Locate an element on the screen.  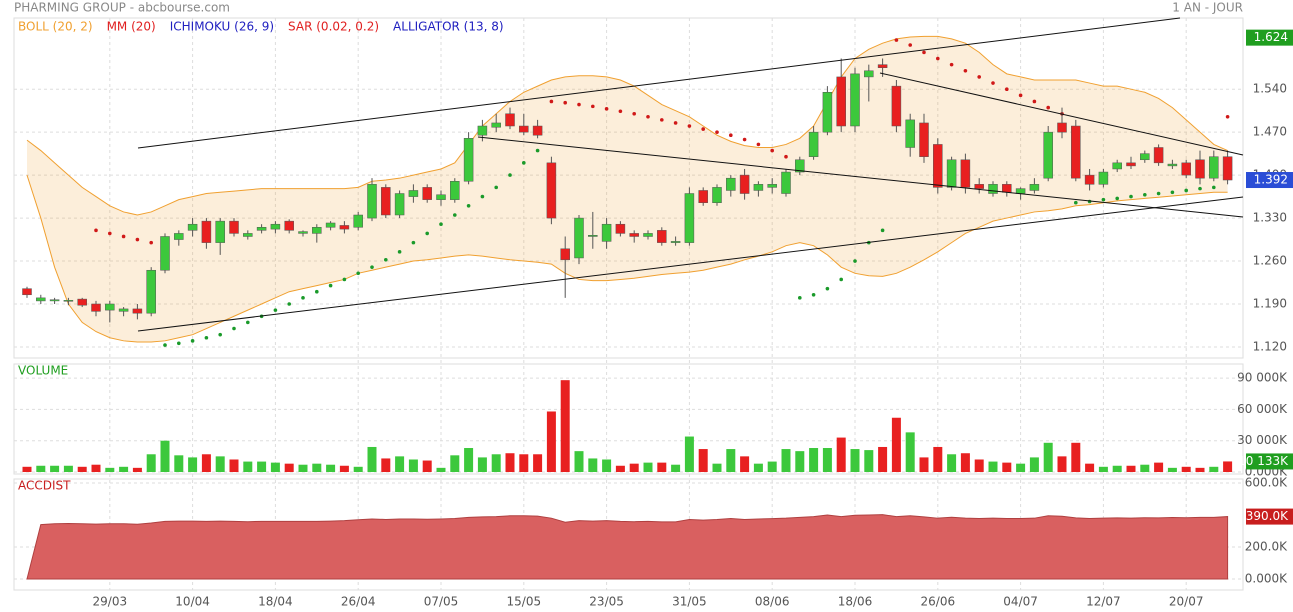
x-tick-label: 08/06 is located at coordinates (772, 602).